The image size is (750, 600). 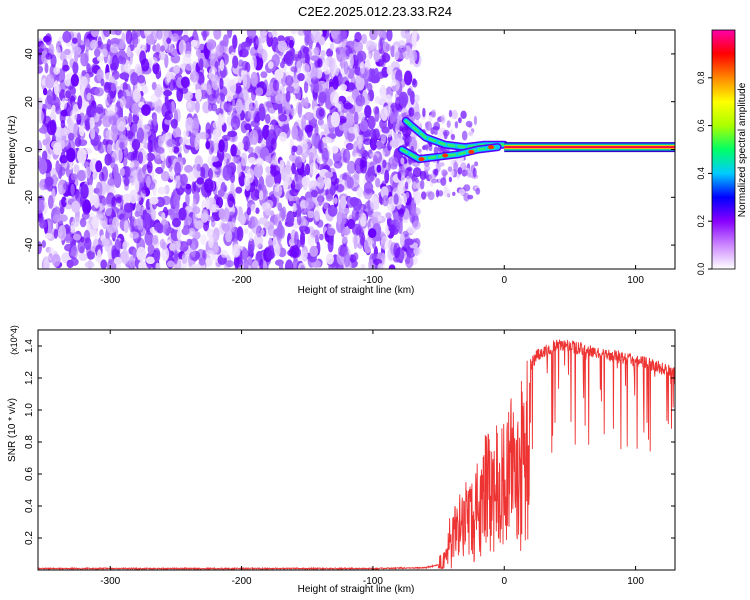 I want to click on tone-line, so click(x=589, y=147).